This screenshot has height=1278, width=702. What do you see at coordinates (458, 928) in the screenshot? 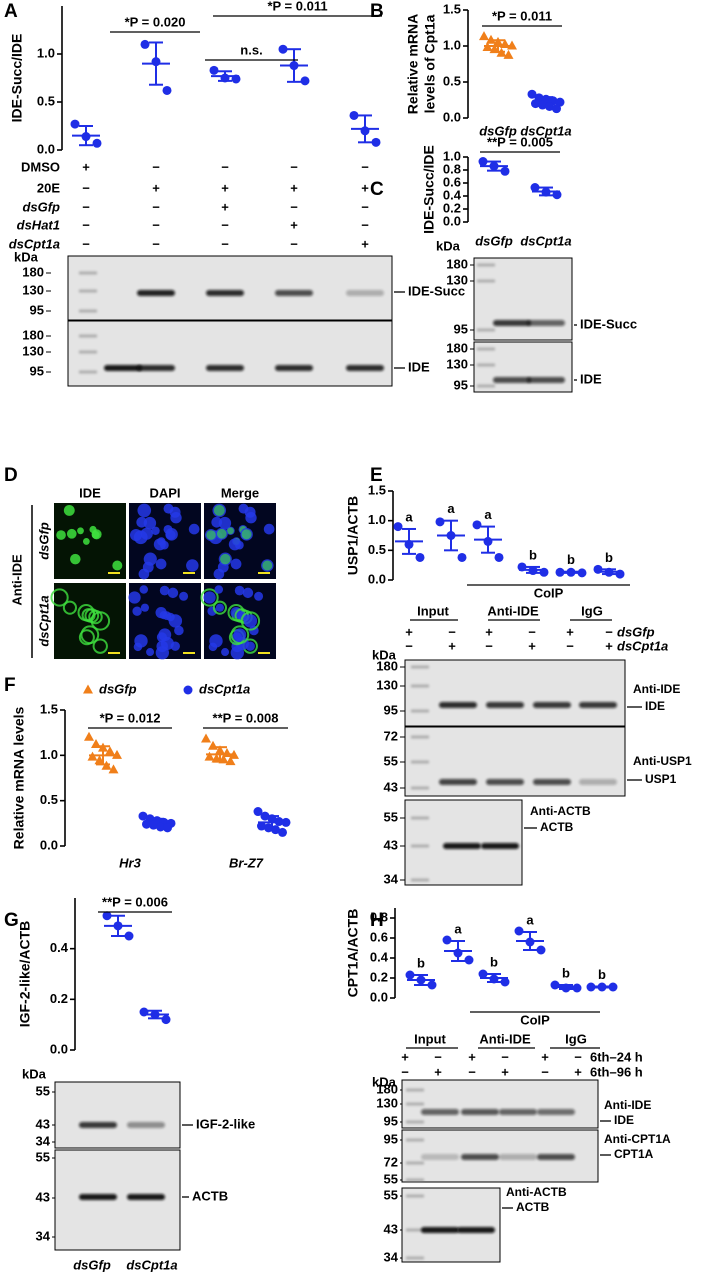
I see `group-label: a` at bounding box center [458, 928].